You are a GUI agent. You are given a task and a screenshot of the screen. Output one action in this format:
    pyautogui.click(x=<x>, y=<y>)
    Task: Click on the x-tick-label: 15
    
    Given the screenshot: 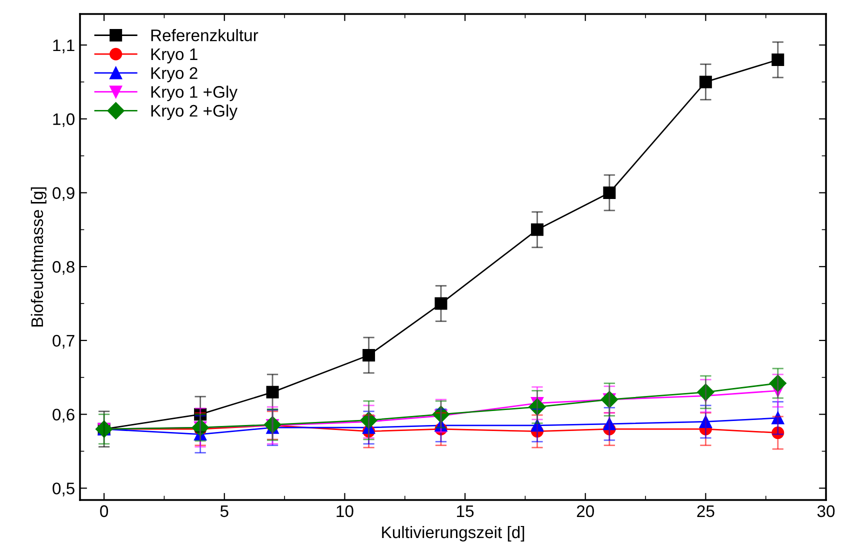 What is the action you would take?
    pyautogui.click(x=465, y=511)
    